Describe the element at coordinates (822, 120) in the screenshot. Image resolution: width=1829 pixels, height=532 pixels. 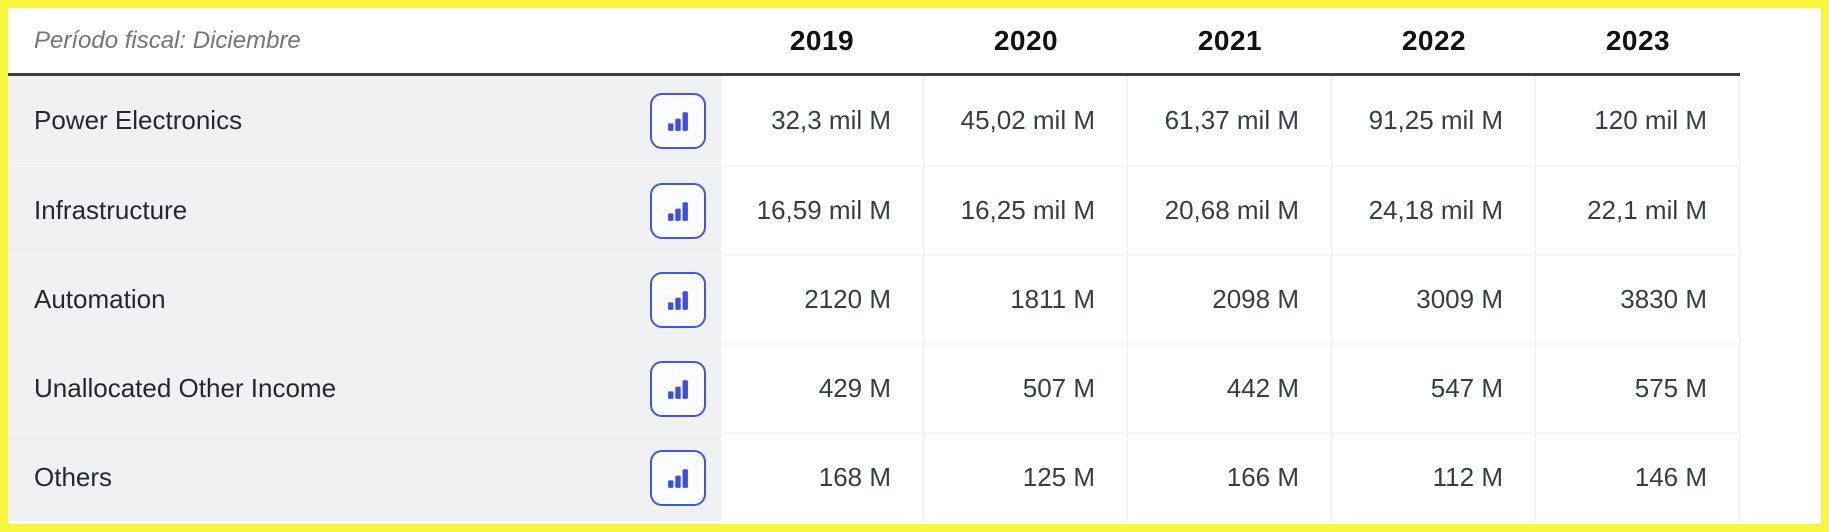
I see `value-cell: 32,3 mil M` at that location.